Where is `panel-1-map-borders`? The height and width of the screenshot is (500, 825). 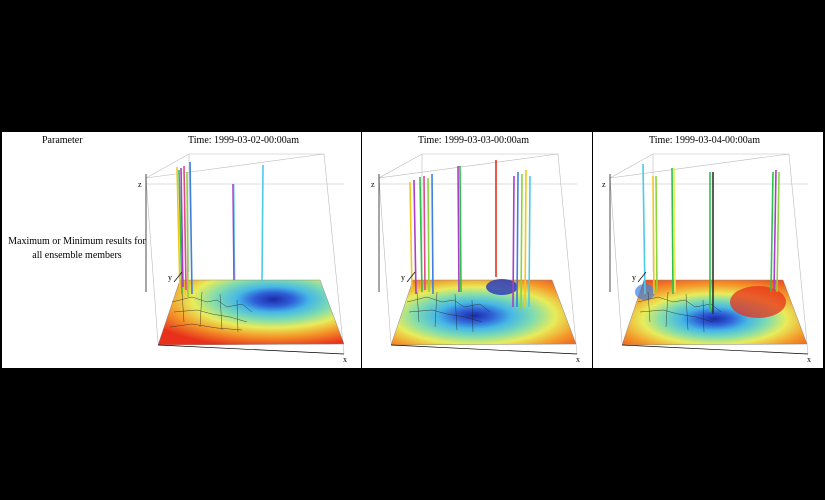
panel-1-map-borders is located at coordinates (211, 312).